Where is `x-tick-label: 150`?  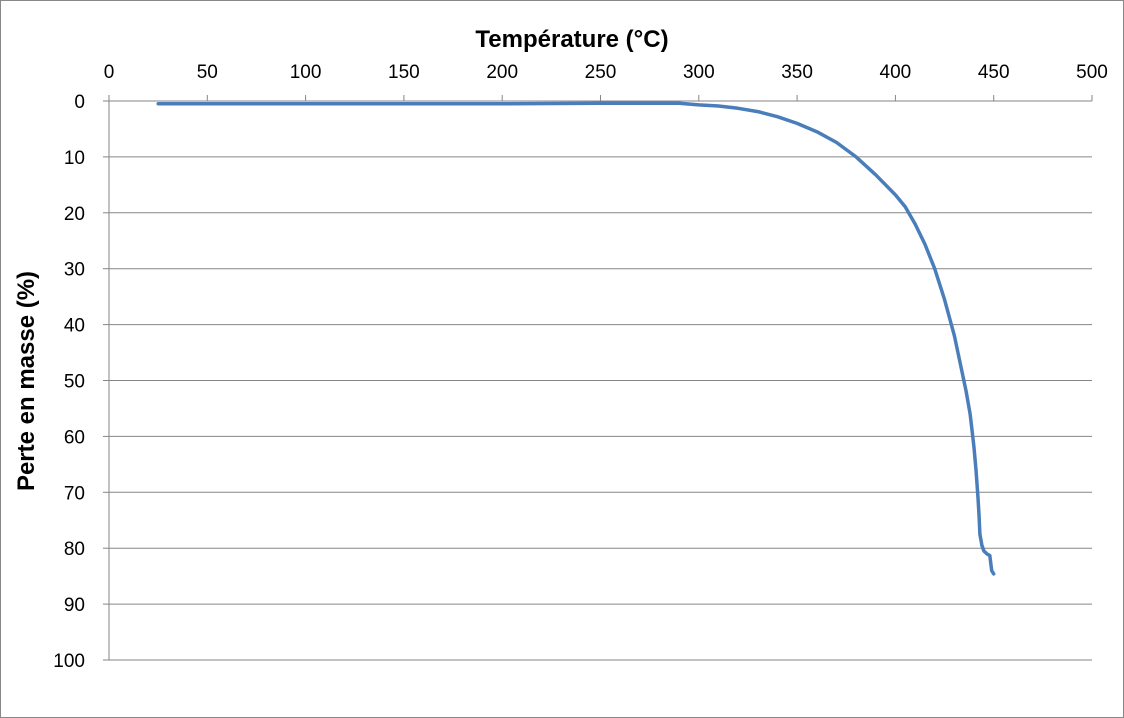 x-tick-label: 150 is located at coordinates (404, 72).